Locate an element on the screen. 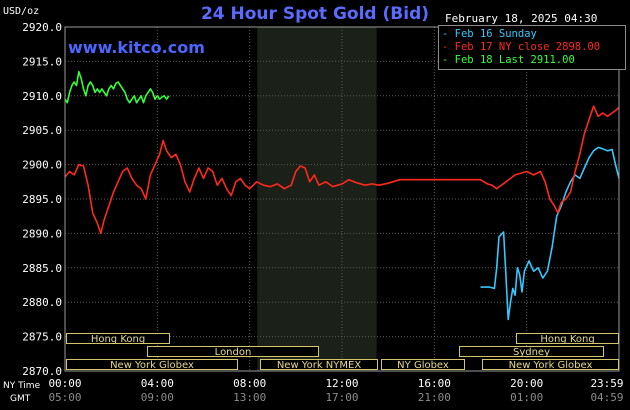  x-tick-label-ny: 20:00 is located at coordinates (526, 383).